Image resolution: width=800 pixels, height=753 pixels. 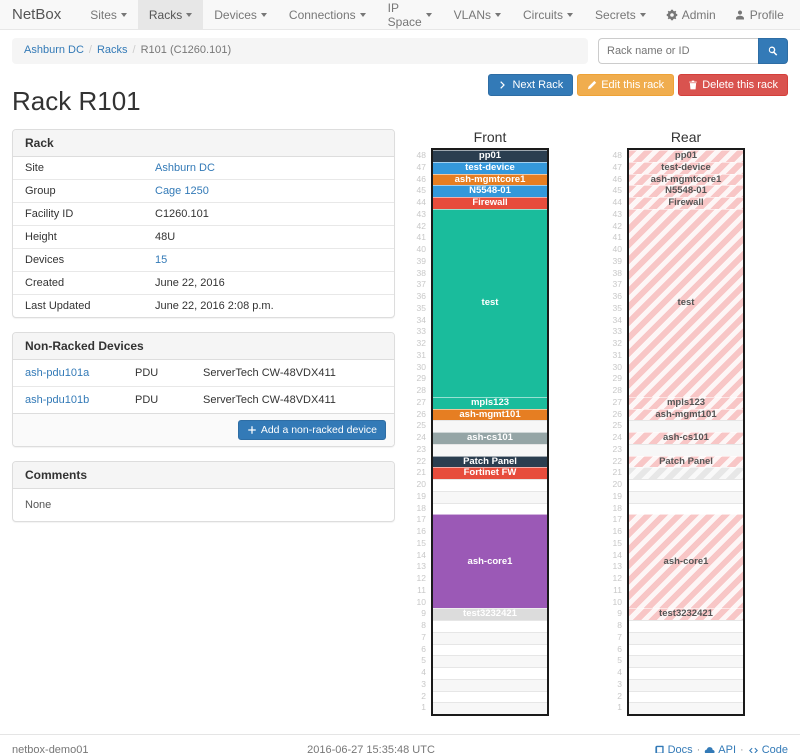 I want to click on nav-item-connections: Connections, so click(x=327, y=14).